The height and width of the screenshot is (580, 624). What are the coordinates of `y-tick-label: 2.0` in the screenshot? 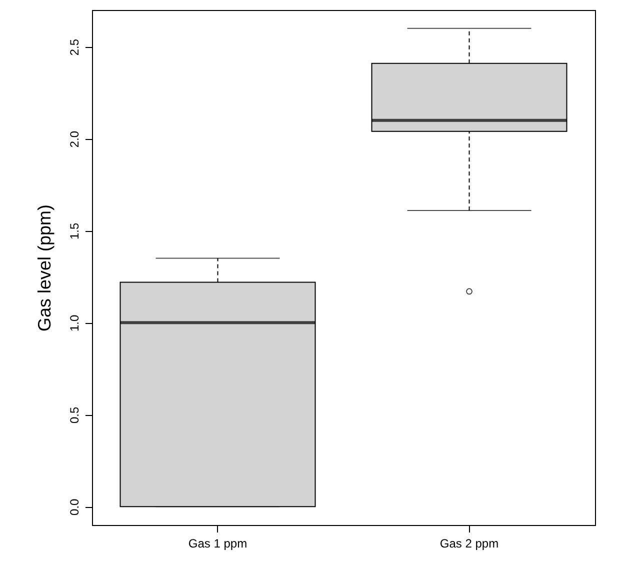 It's located at (75, 139).